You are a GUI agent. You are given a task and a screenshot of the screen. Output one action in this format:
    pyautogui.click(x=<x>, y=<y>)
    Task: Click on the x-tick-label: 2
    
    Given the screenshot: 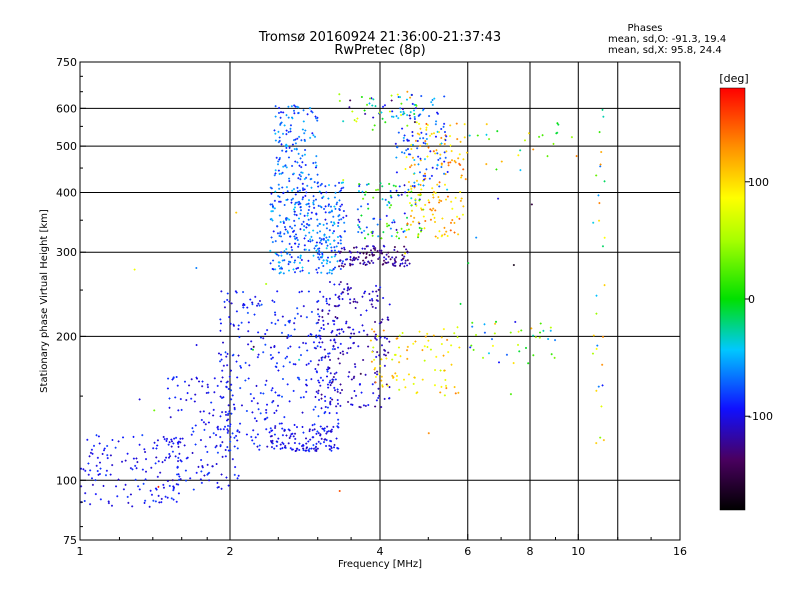 What is the action you would take?
    pyautogui.click(x=230, y=551)
    